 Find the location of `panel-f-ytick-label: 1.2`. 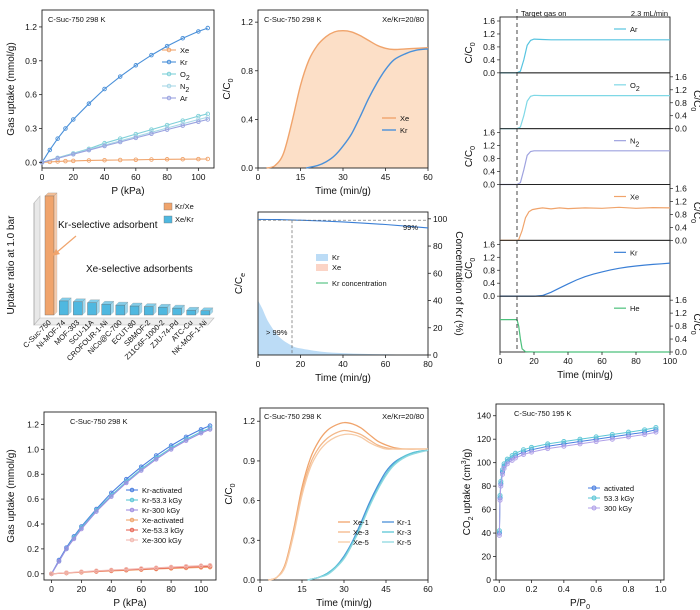

panel-f-ytick-label: 1.2 is located at coordinates (33, 424).